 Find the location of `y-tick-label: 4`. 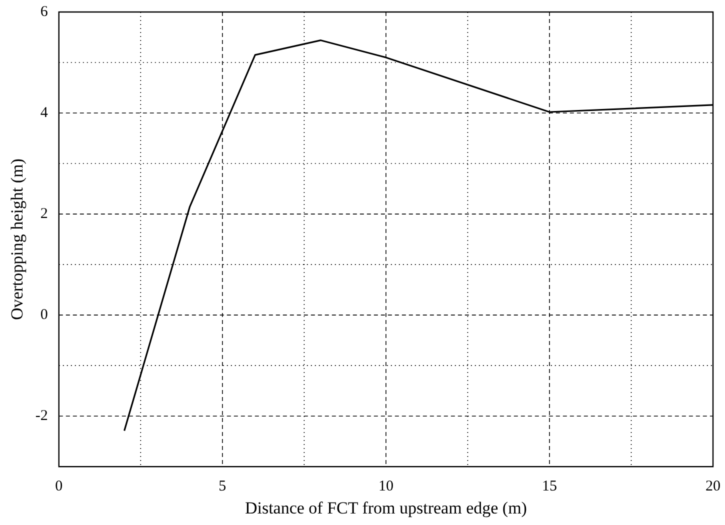

y-tick-label: 4 is located at coordinates (44, 112).